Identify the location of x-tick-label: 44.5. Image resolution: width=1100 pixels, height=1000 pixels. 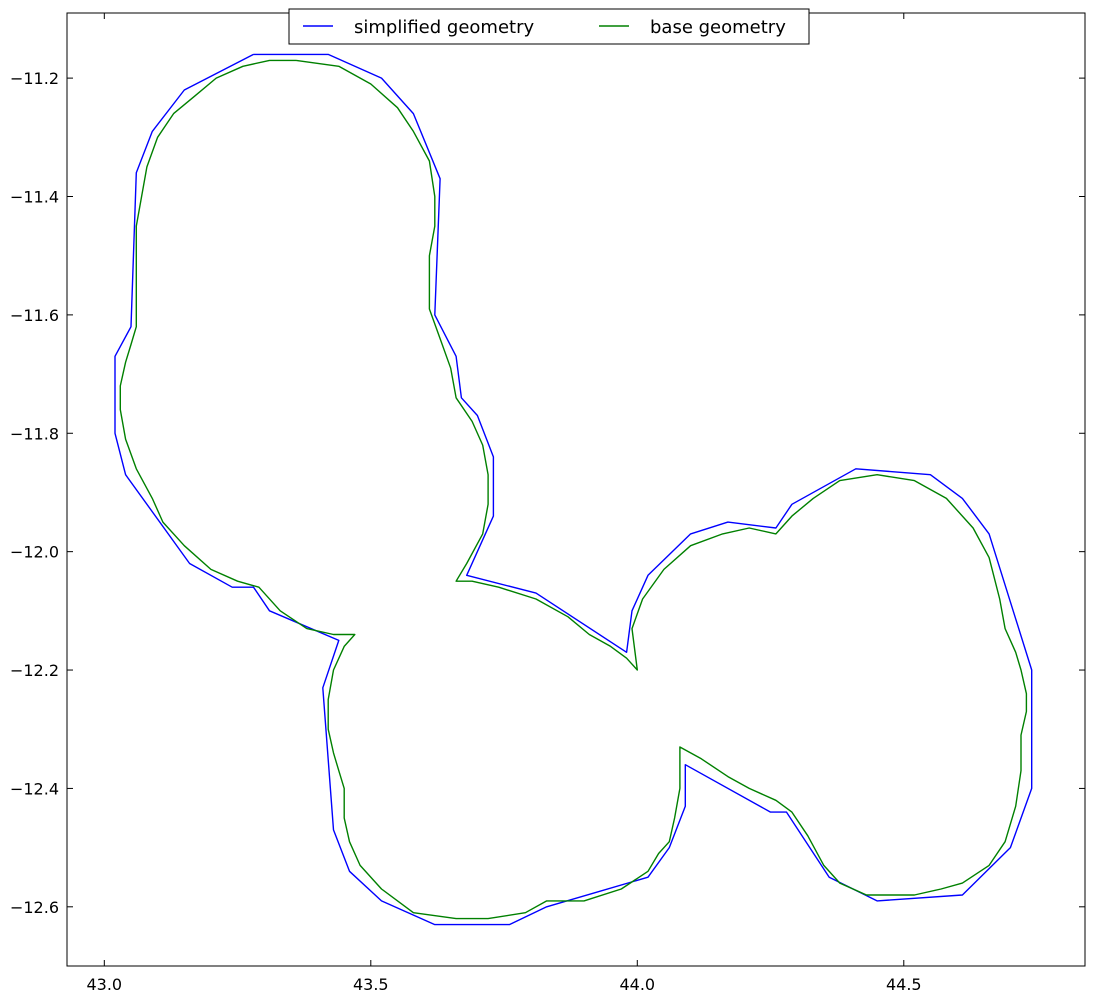
(904, 984).